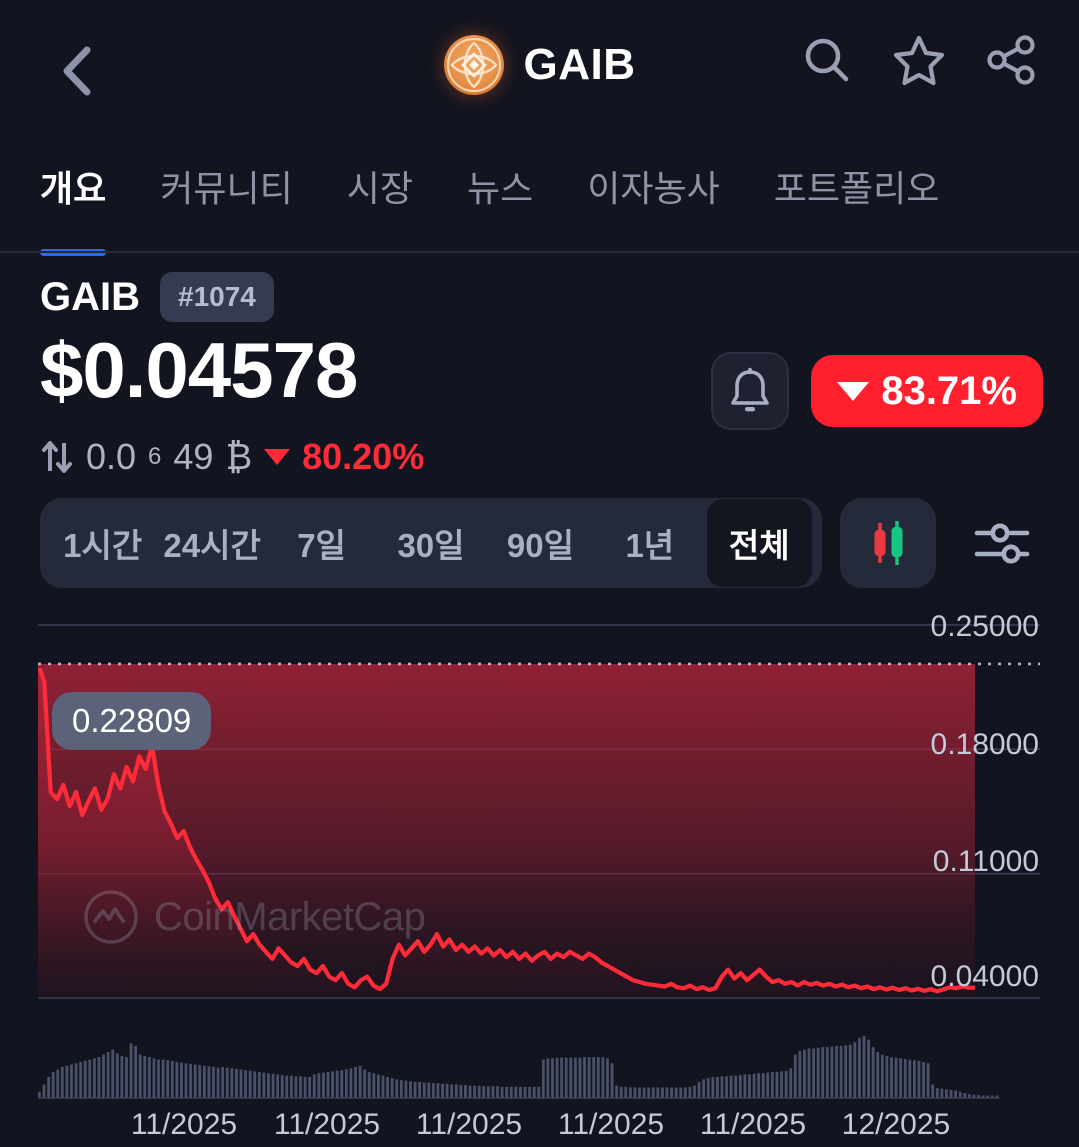 Image resolution: width=1079 pixels, height=1147 pixels. I want to click on price-alert-button, so click(750, 391).